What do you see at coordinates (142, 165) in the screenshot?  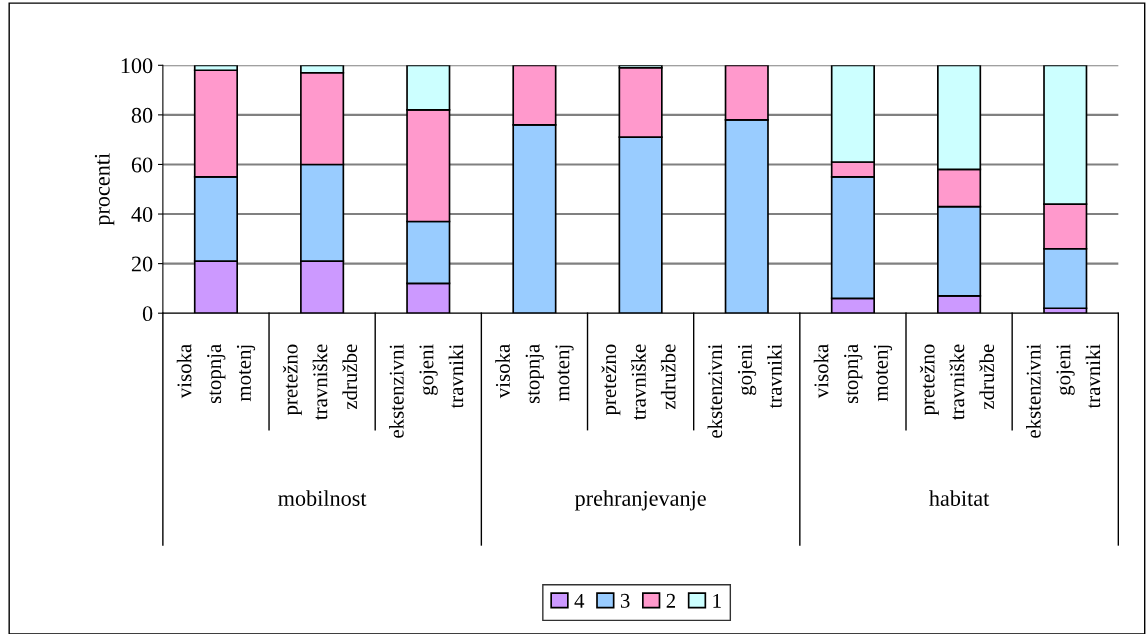 I see `y-tick-label: 60` at bounding box center [142, 165].